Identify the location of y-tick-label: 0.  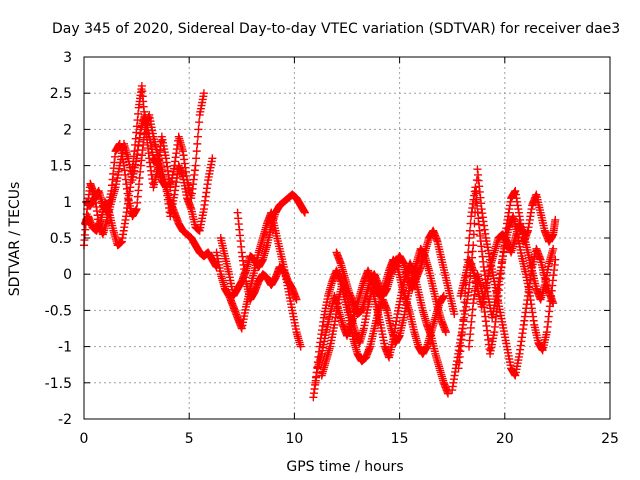
(67, 275).